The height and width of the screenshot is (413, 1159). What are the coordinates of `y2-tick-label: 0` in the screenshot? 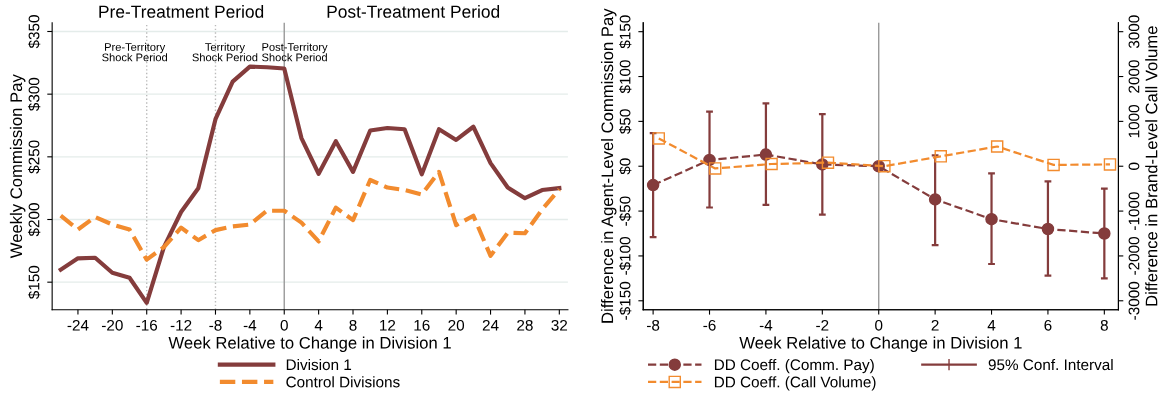 It's located at (1134, 166).